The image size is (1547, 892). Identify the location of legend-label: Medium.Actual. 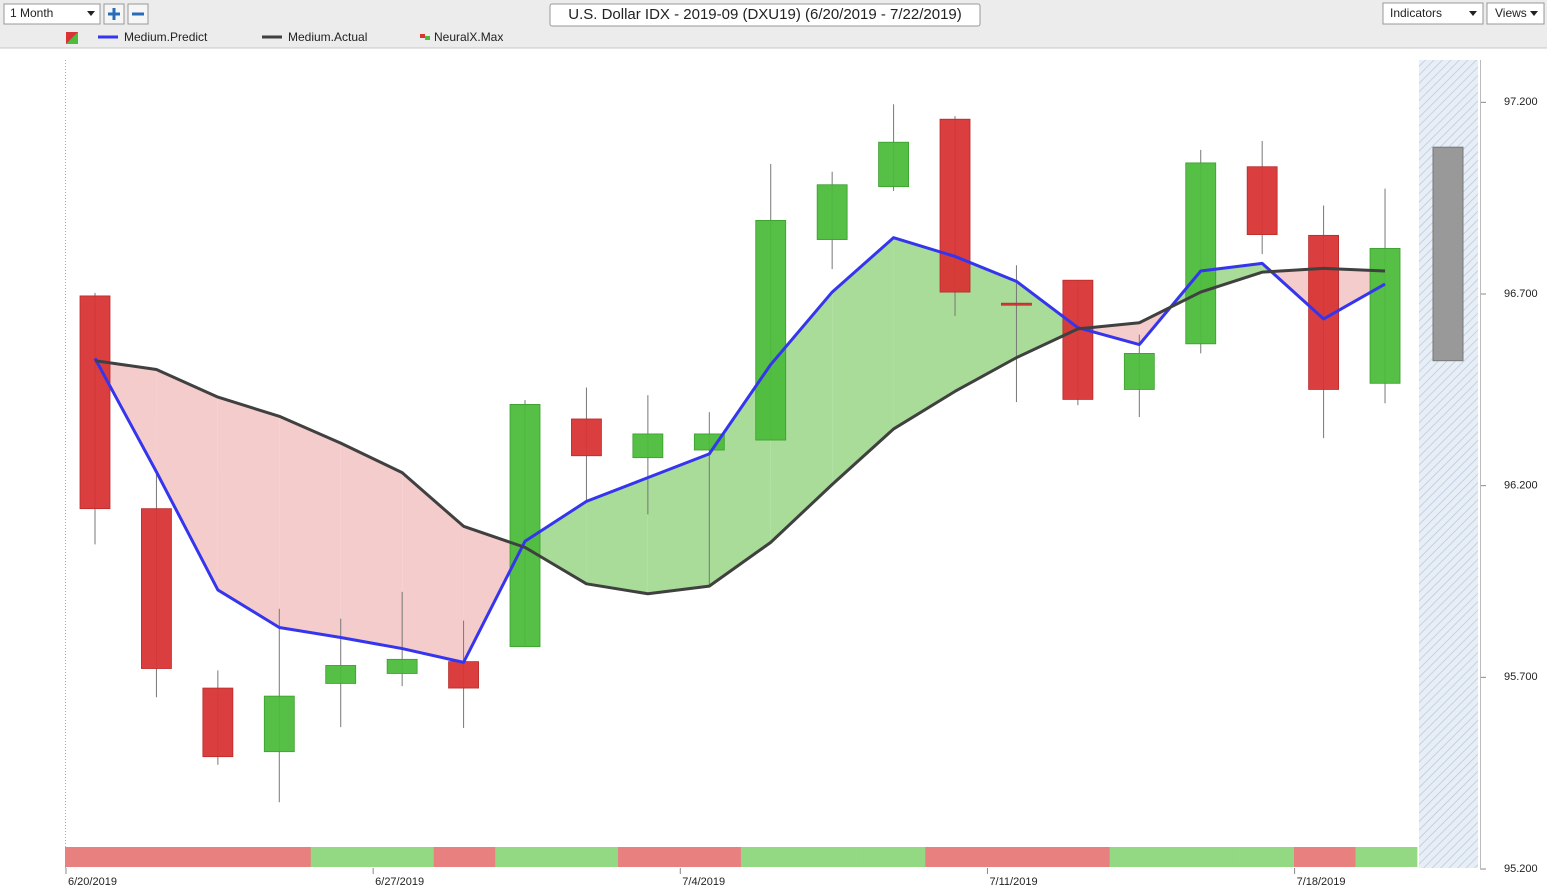
(327, 37).